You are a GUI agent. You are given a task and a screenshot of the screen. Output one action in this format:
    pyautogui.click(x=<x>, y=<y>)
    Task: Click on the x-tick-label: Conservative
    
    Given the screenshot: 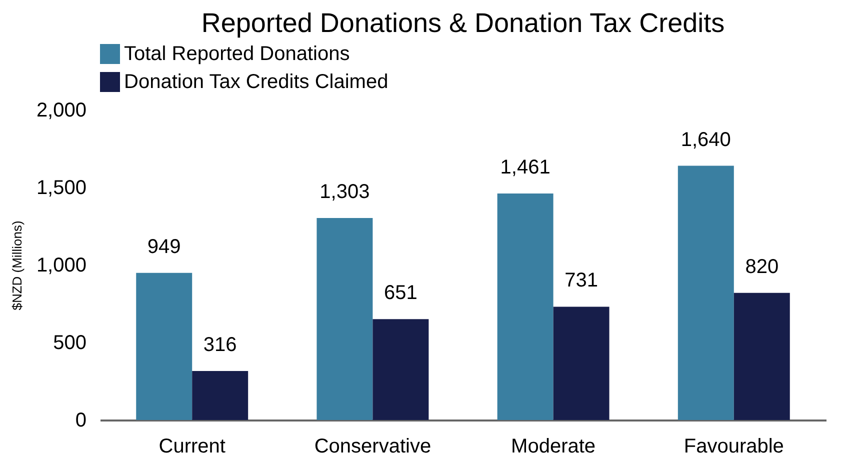 What is the action you would take?
    pyautogui.click(x=373, y=447)
    